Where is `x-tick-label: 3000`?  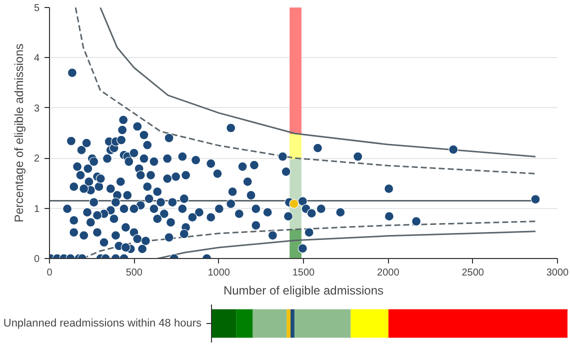 x-tick-label: 3000 is located at coordinates (558, 273).